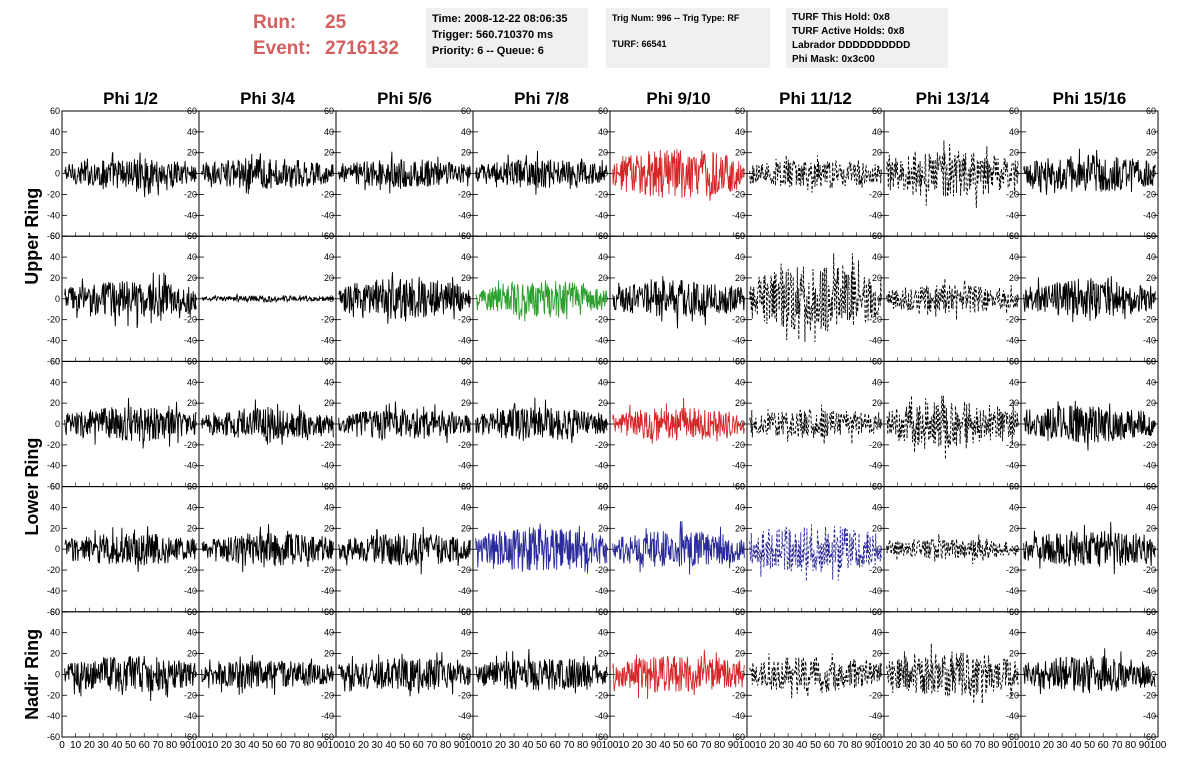  I want to click on y-tick-label: 0, so click(1153, 674).